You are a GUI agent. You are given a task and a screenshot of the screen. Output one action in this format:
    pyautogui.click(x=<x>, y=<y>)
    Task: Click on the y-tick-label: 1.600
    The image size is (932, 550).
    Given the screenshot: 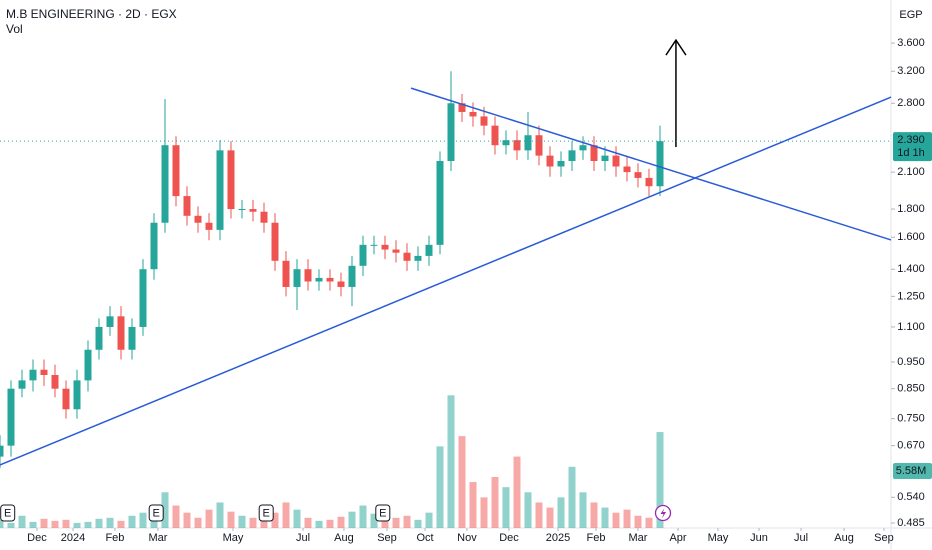 What is the action you would take?
    pyautogui.click(x=911, y=237)
    